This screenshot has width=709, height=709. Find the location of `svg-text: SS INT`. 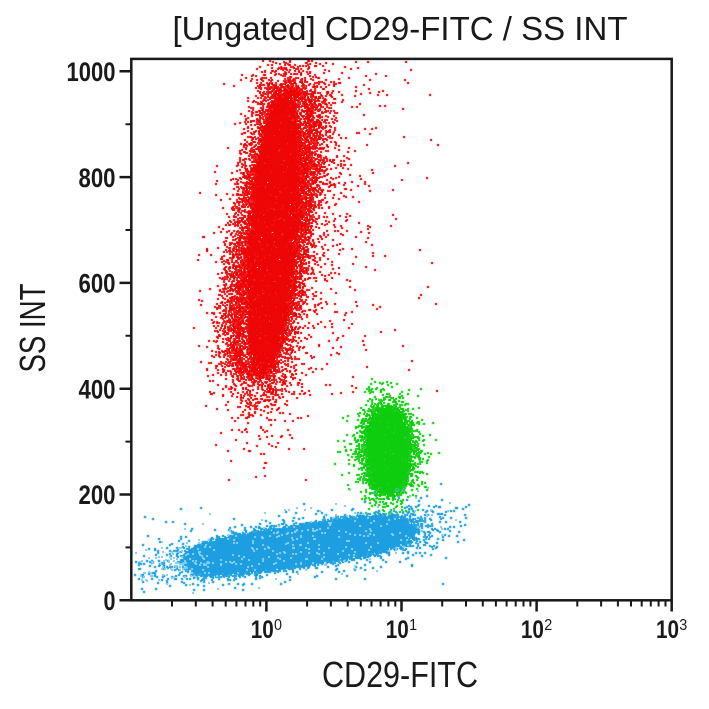

svg-text: SS INT is located at coordinates (32, 327).